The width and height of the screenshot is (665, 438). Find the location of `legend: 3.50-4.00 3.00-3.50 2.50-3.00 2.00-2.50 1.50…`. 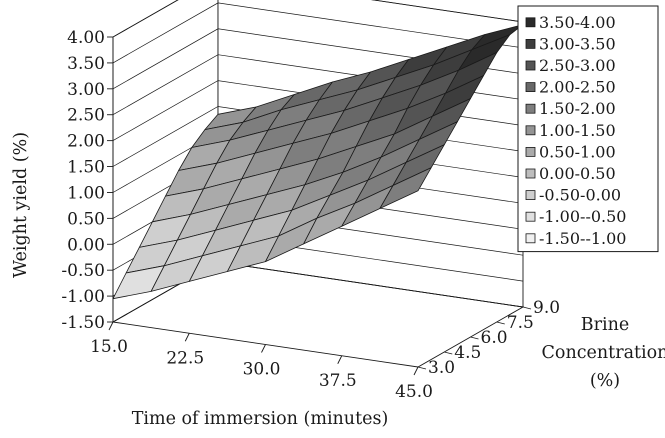

legend: 3.50-4.00 3.00-3.50 2.50-3.00 2.00-2.50 1.50… is located at coordinates (588, 129).